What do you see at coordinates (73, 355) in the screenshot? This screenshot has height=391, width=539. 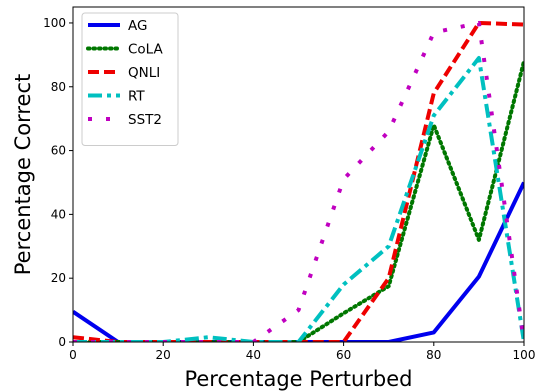 I see `x-tick-label: 0` at bounding box center [73, 355].